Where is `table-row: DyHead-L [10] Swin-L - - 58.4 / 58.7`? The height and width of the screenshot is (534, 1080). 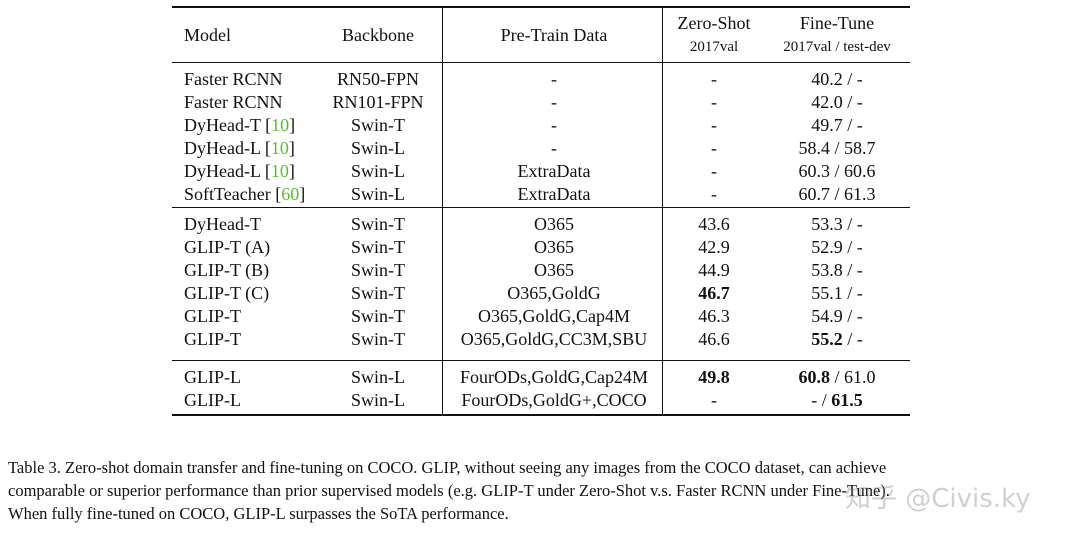 table-row: DyHead-L [10] Swin-L - - 58.4 / 58.7 is located at coordinates (541, 148).